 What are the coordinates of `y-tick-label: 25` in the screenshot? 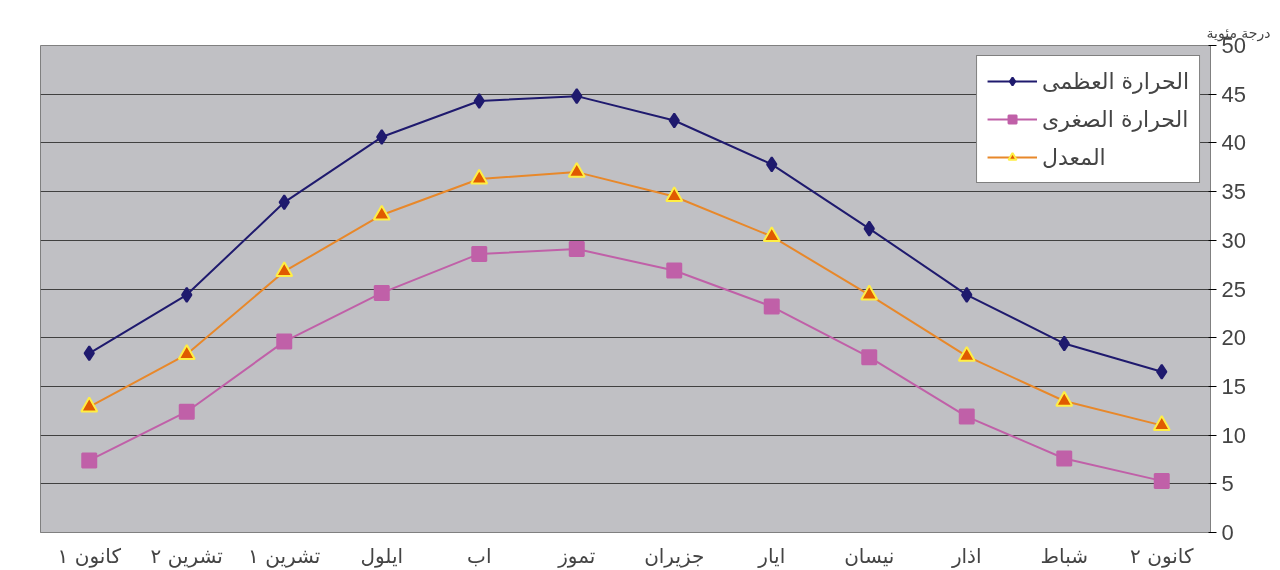 It's located at (1233, 289).